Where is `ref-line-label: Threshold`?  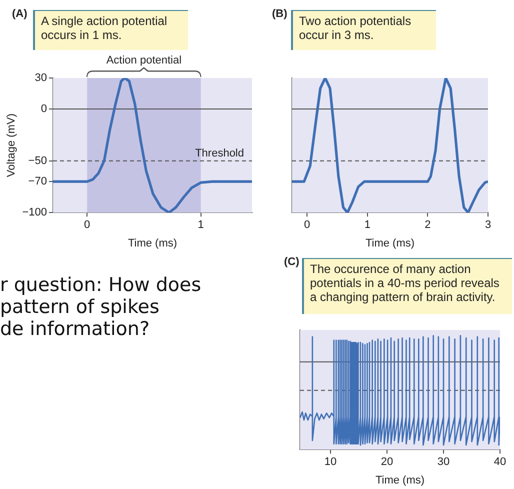
ref-line-label: Threshold is located at coordinates (219, 153).